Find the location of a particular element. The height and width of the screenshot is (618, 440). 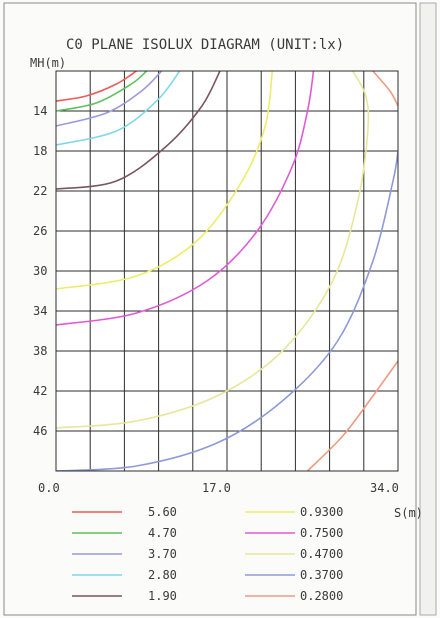

y-tick-label: 38 is located at coordinates (40, 351).